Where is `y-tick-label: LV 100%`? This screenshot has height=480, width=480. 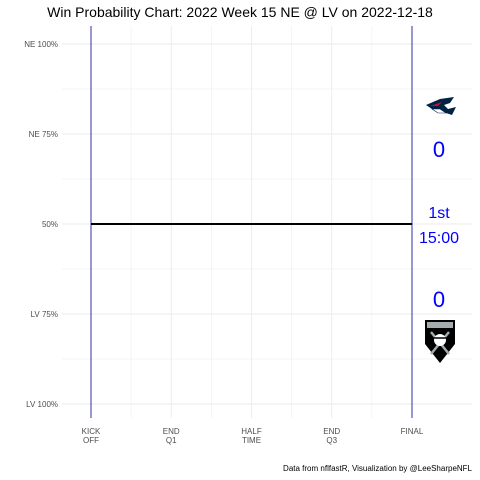 y-tick-label: LV 100% is located at coordinates (42, 404).